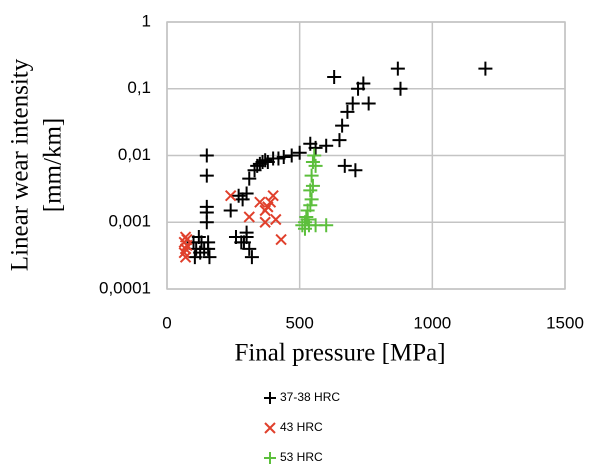 The image size is (597, 469). I want to click on legend-label: 53 HRC, so click(301, 457).